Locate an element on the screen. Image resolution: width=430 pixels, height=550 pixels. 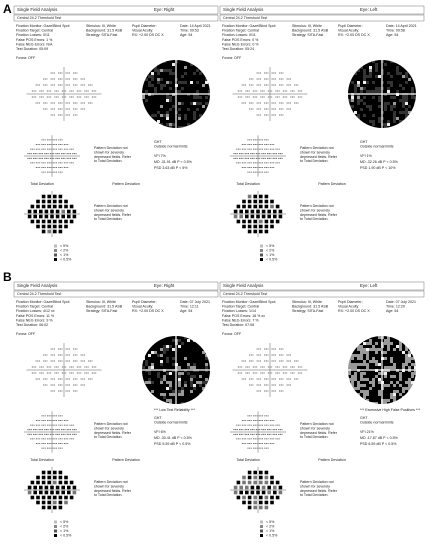
info: RX: +2.00 DS DC X is located at coordinates (354, 35).